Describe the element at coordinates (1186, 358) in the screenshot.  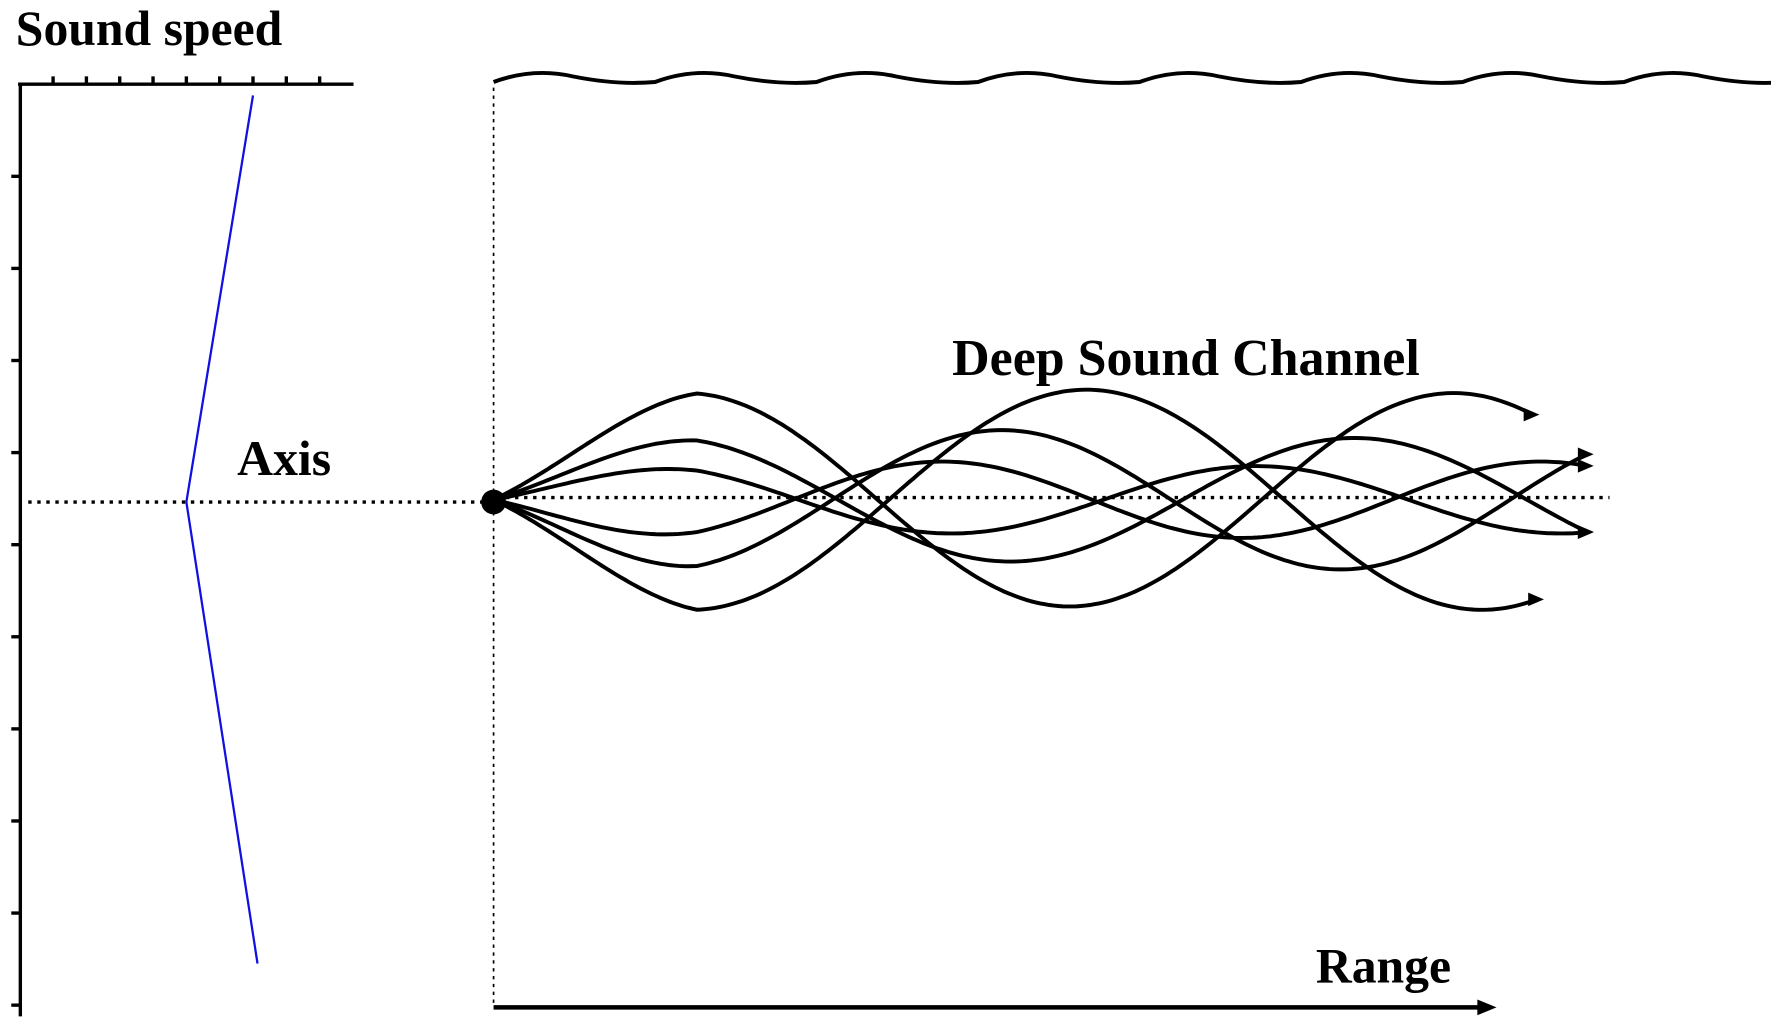
I see `channel-label: Deep Sound Channel` at that location.